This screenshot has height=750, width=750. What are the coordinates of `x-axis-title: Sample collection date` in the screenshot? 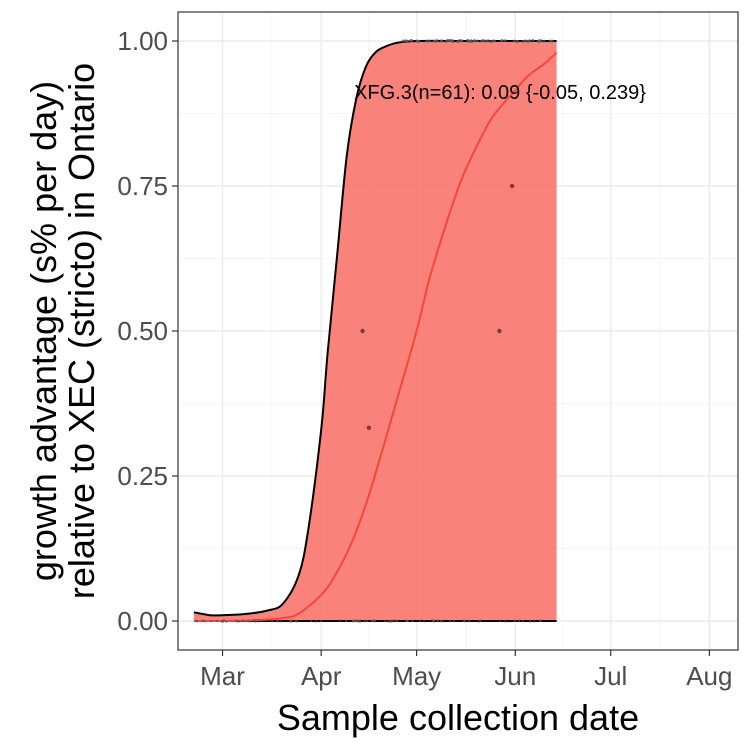 It's located at (458, 717).